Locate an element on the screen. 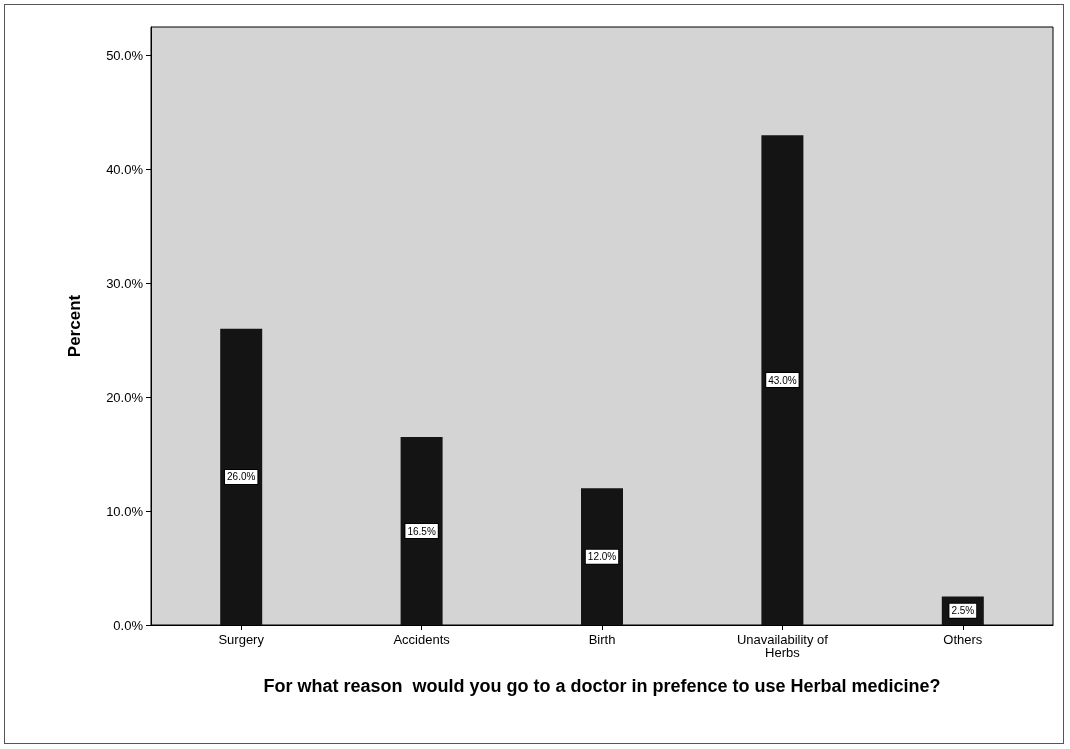 The image size is (1070, 749). x-tick-label: Unavailability of Herbs is located at coordinates (782, 646).